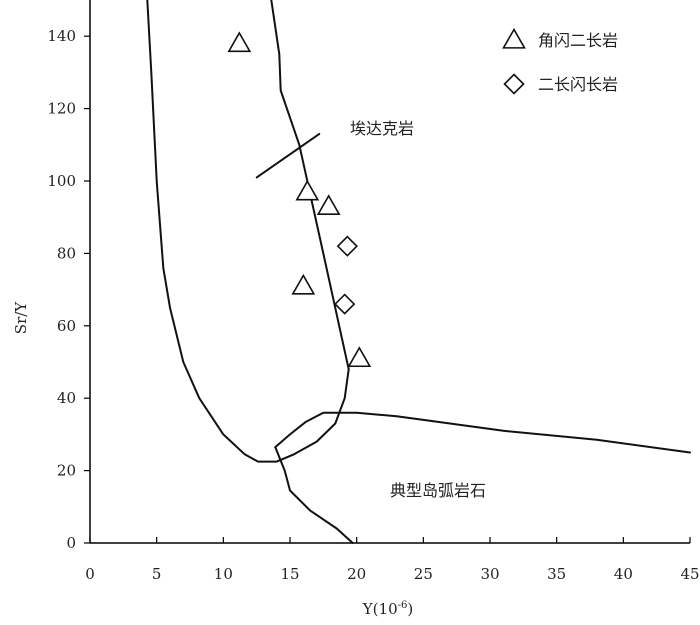 This screenshot has width=700, height=625. What do you see at coordinates (489, 574) in the screenshot?
I see `x-tick-label: 30` at bounding box center [489, 574].